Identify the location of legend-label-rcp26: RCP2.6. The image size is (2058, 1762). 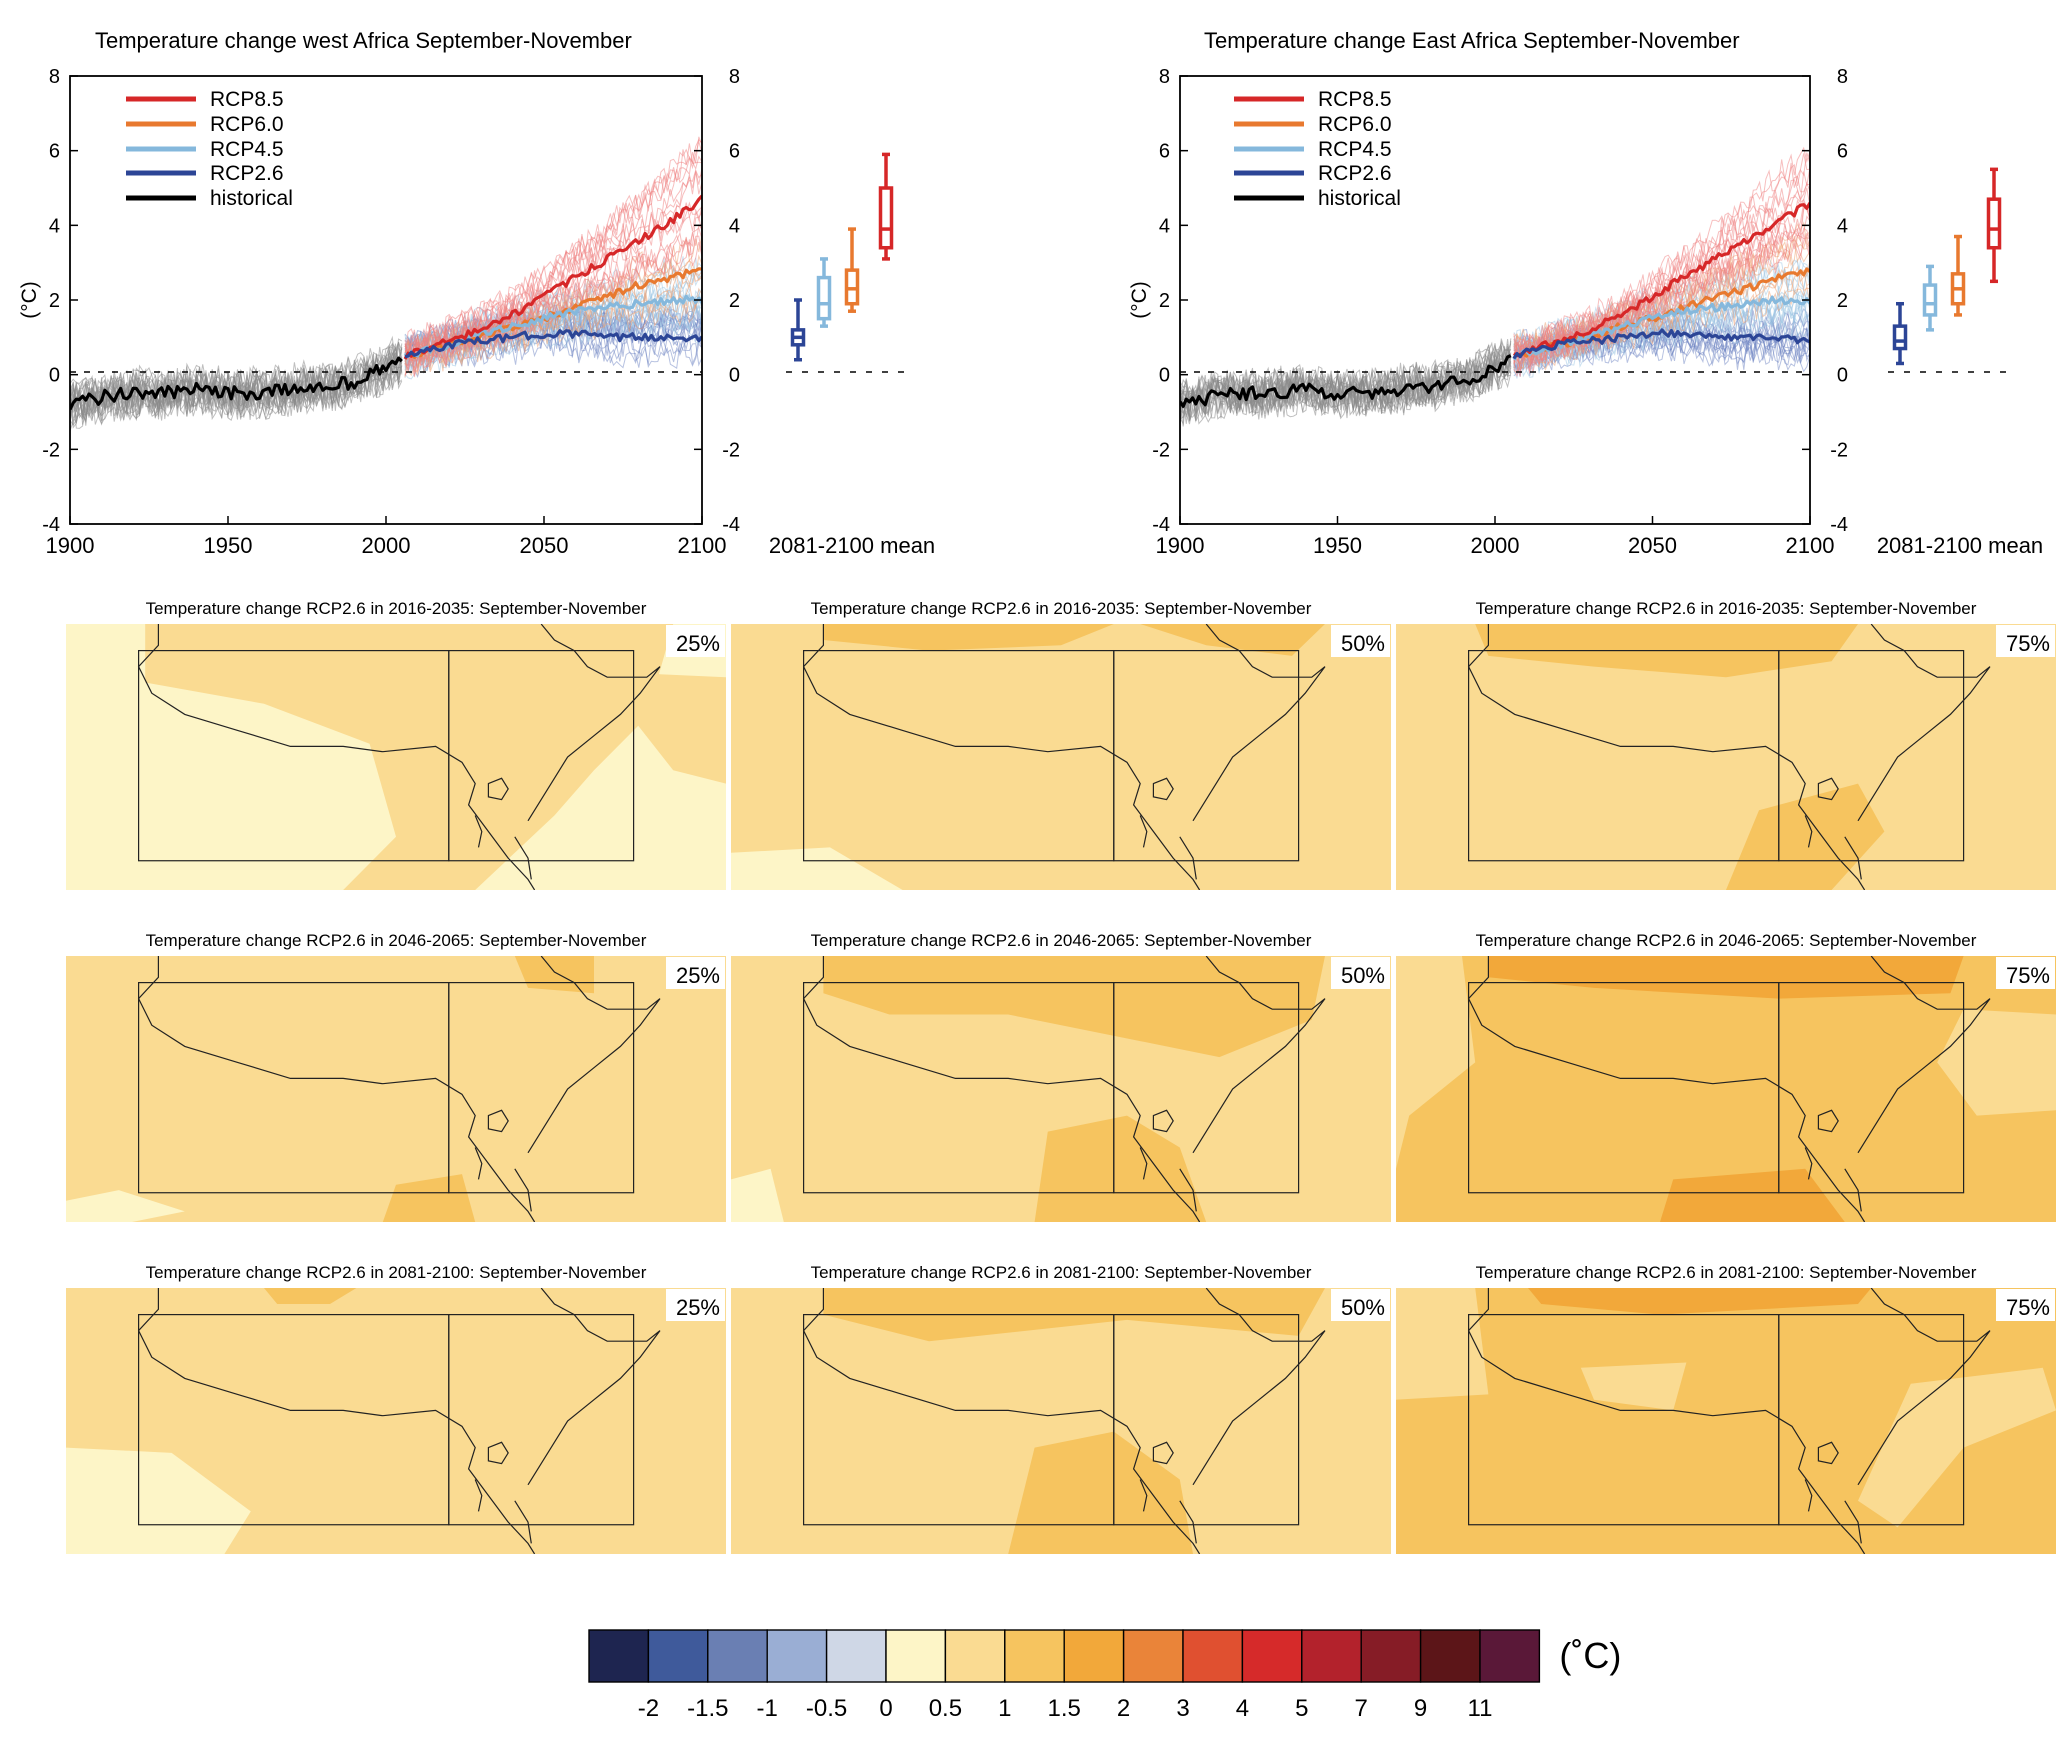
(247, 173).